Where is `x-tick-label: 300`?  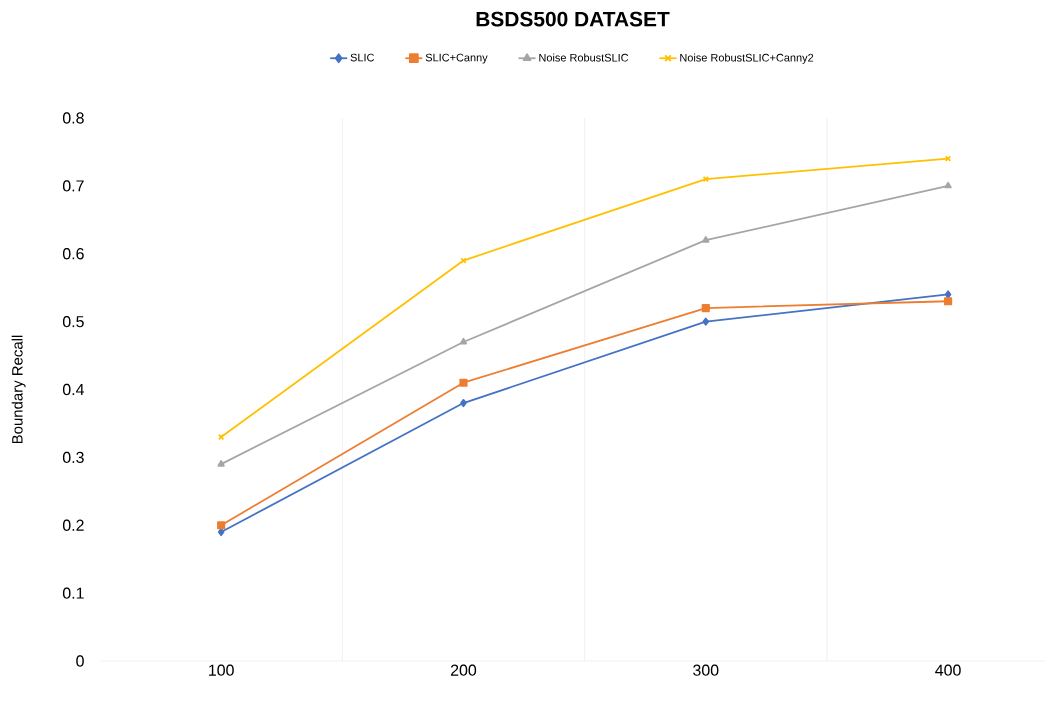
x-tick-label: 300 is located at coordinates (706, 670).